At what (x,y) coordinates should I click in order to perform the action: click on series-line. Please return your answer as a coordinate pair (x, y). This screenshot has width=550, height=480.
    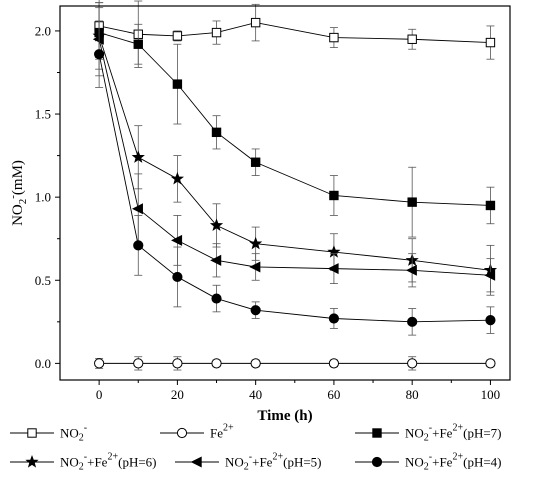
    Looking at the image, I should click on (295, 33).